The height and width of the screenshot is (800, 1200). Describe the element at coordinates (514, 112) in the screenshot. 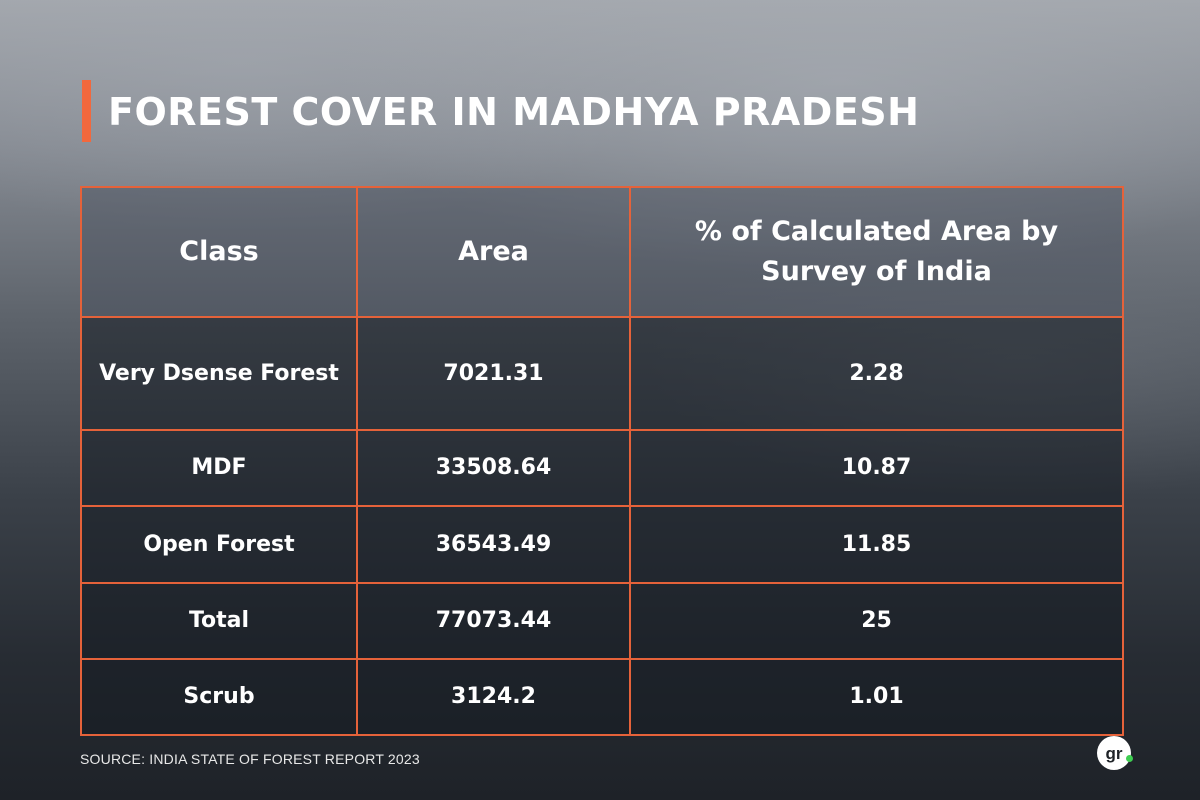

I see `page-title: FOREST COVER IN MADHYA PRADESH` at that location.